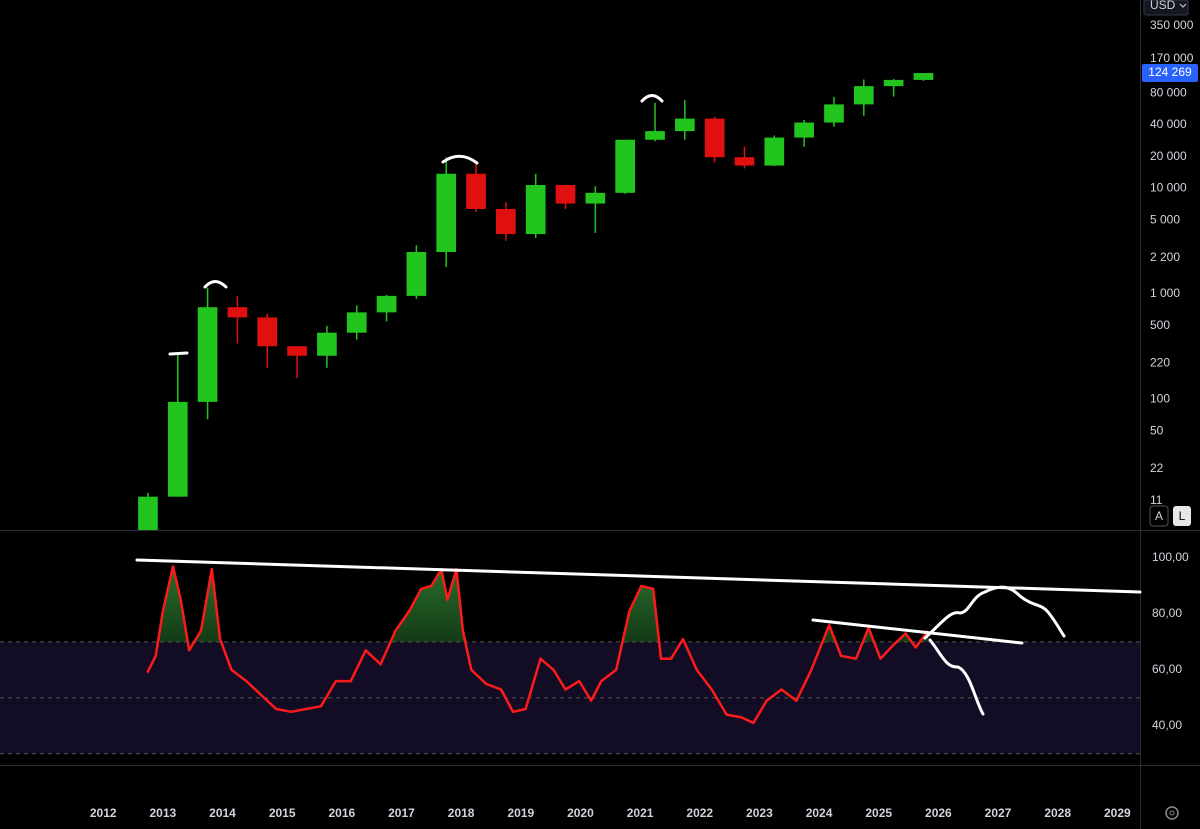  What do you see at coordinates (1156, 500) in the screenshot?
I see `y-tick-label: 11` at bounding box center [1156, 500].